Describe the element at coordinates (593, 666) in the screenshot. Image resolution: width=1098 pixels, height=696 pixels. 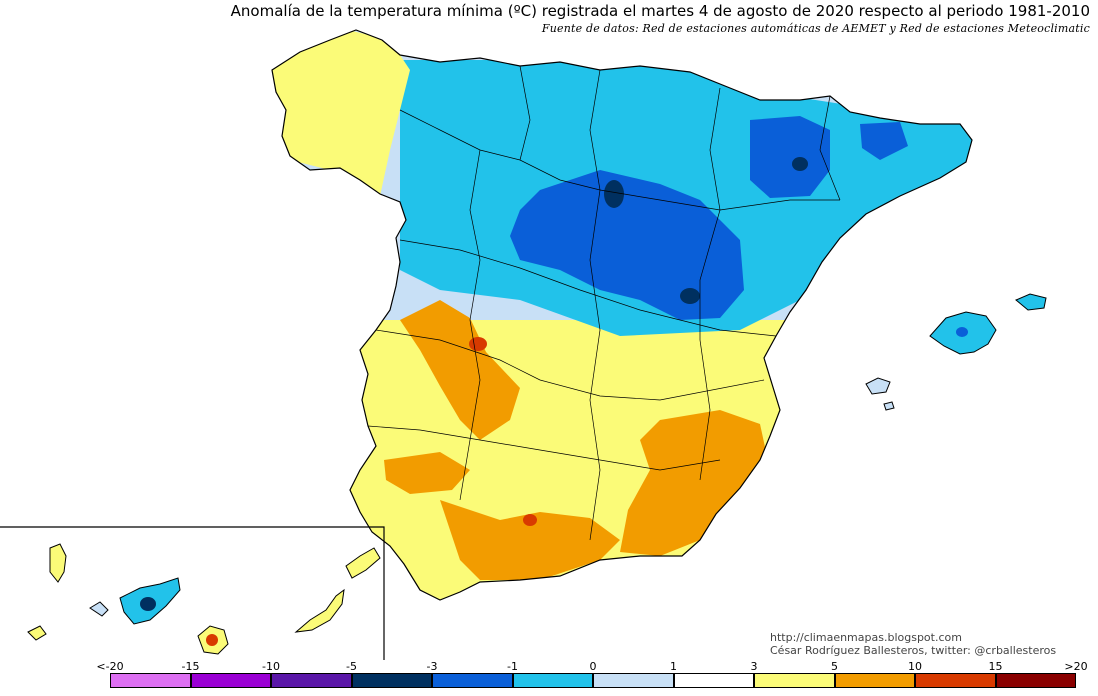
I see `legend-label: 0` at that location.